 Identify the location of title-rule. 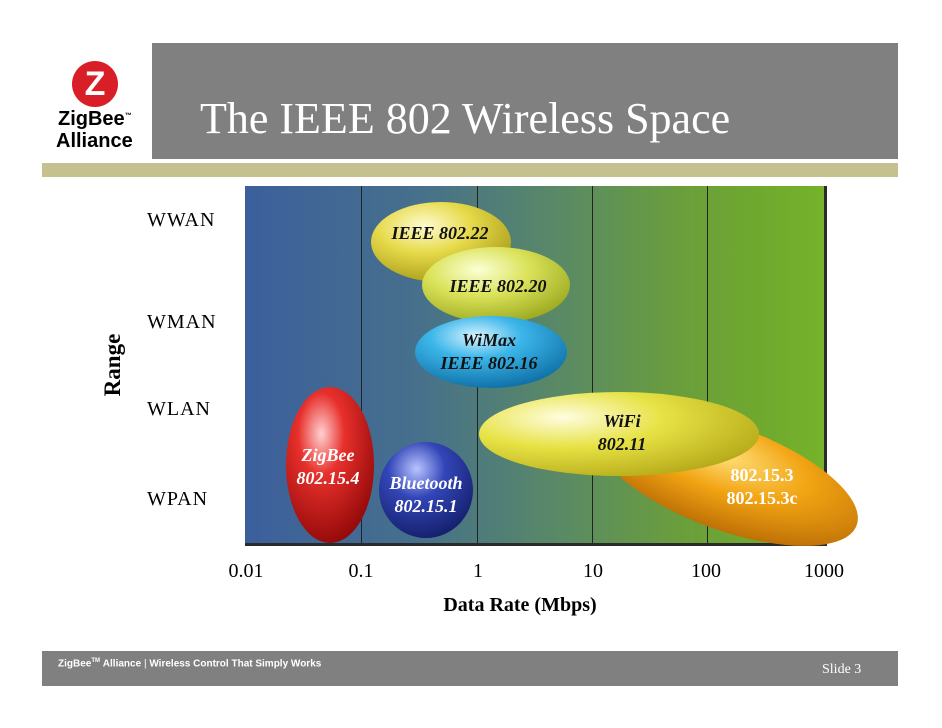
(470, 170).